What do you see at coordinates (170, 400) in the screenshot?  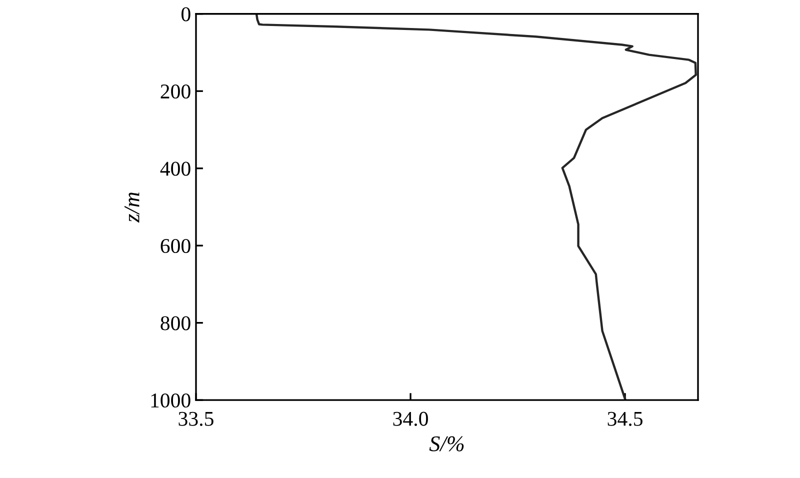 I see `y-tick-label: 1000` at bounding box center [170, 400].